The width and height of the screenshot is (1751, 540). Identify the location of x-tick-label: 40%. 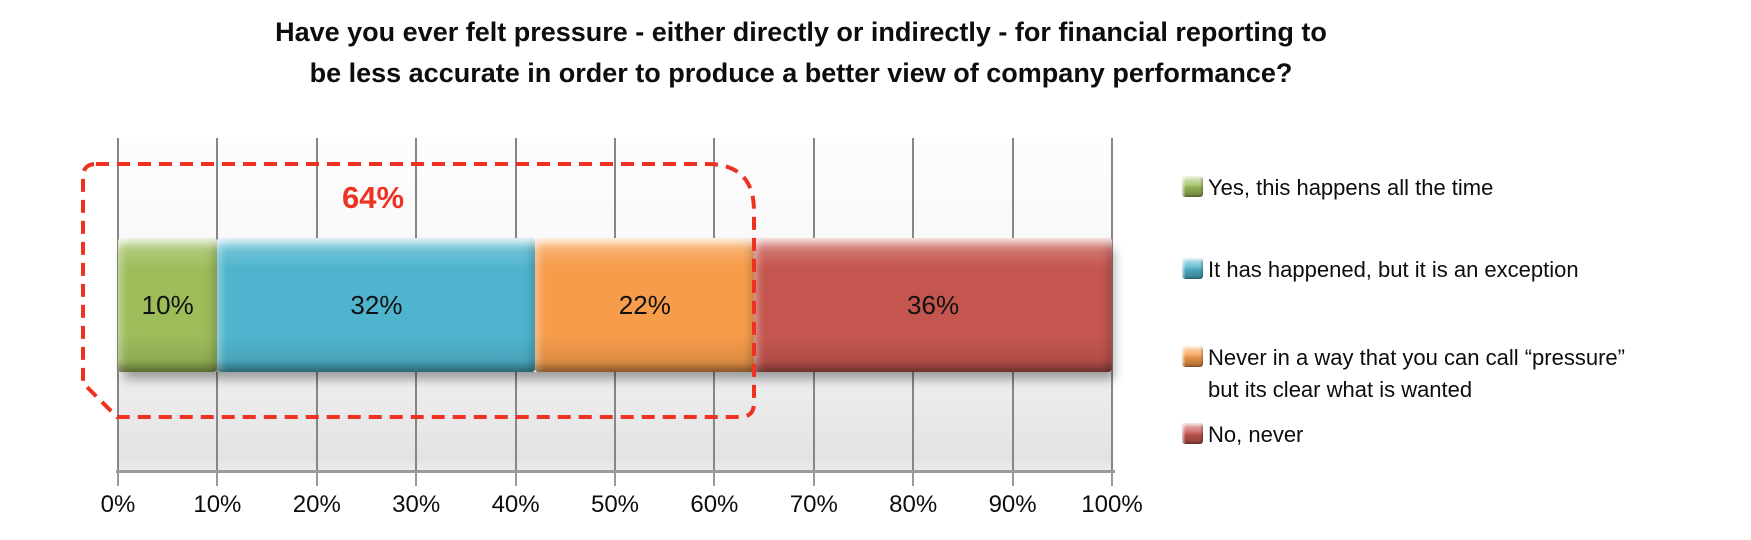
(515, 504).